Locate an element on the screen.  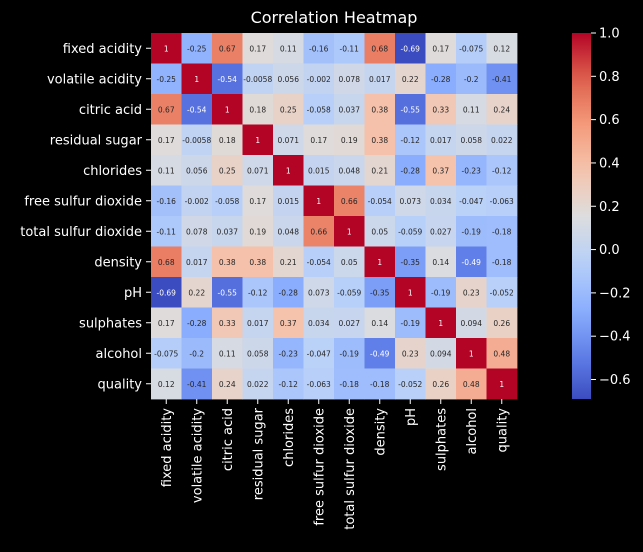
cell-annotation: 0.037 is located at coordinates (228, 231).